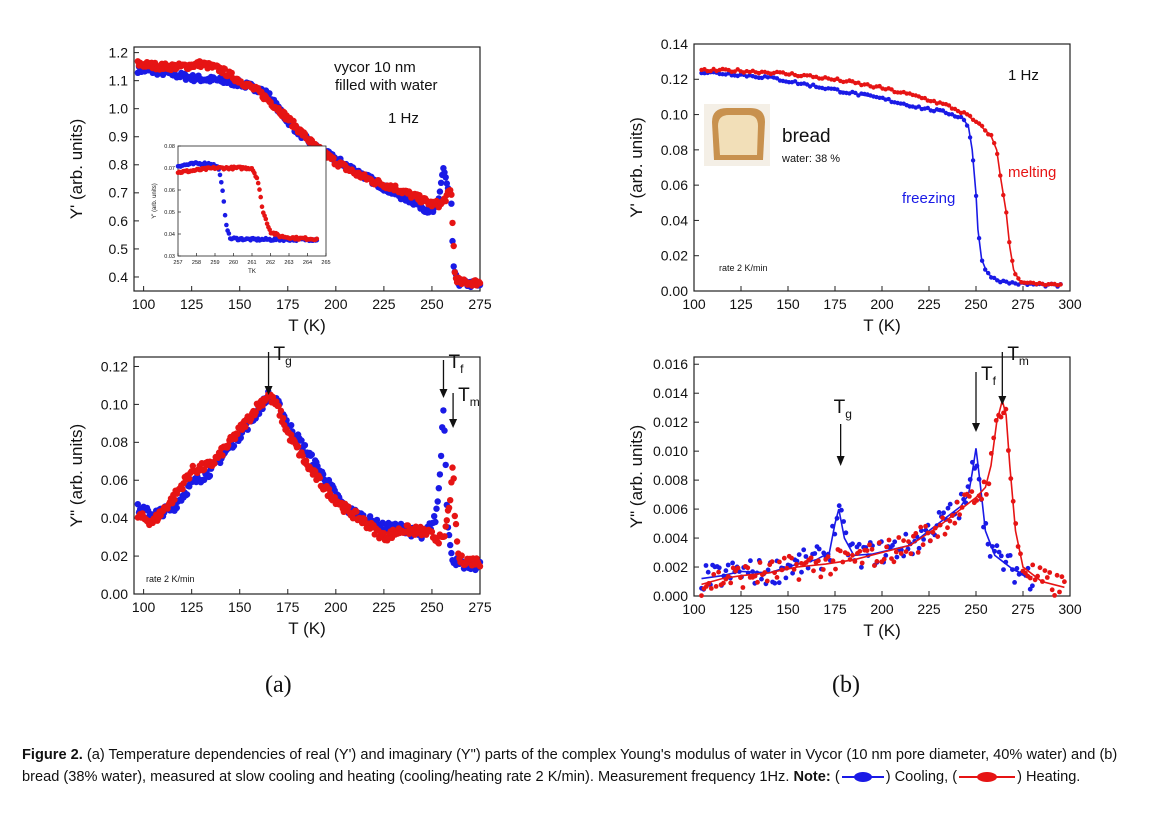  What do you see at coordinates (453, 246) in the screenshot?
I see `chart-a-real-heating-point` at bounding box center [453, 246].